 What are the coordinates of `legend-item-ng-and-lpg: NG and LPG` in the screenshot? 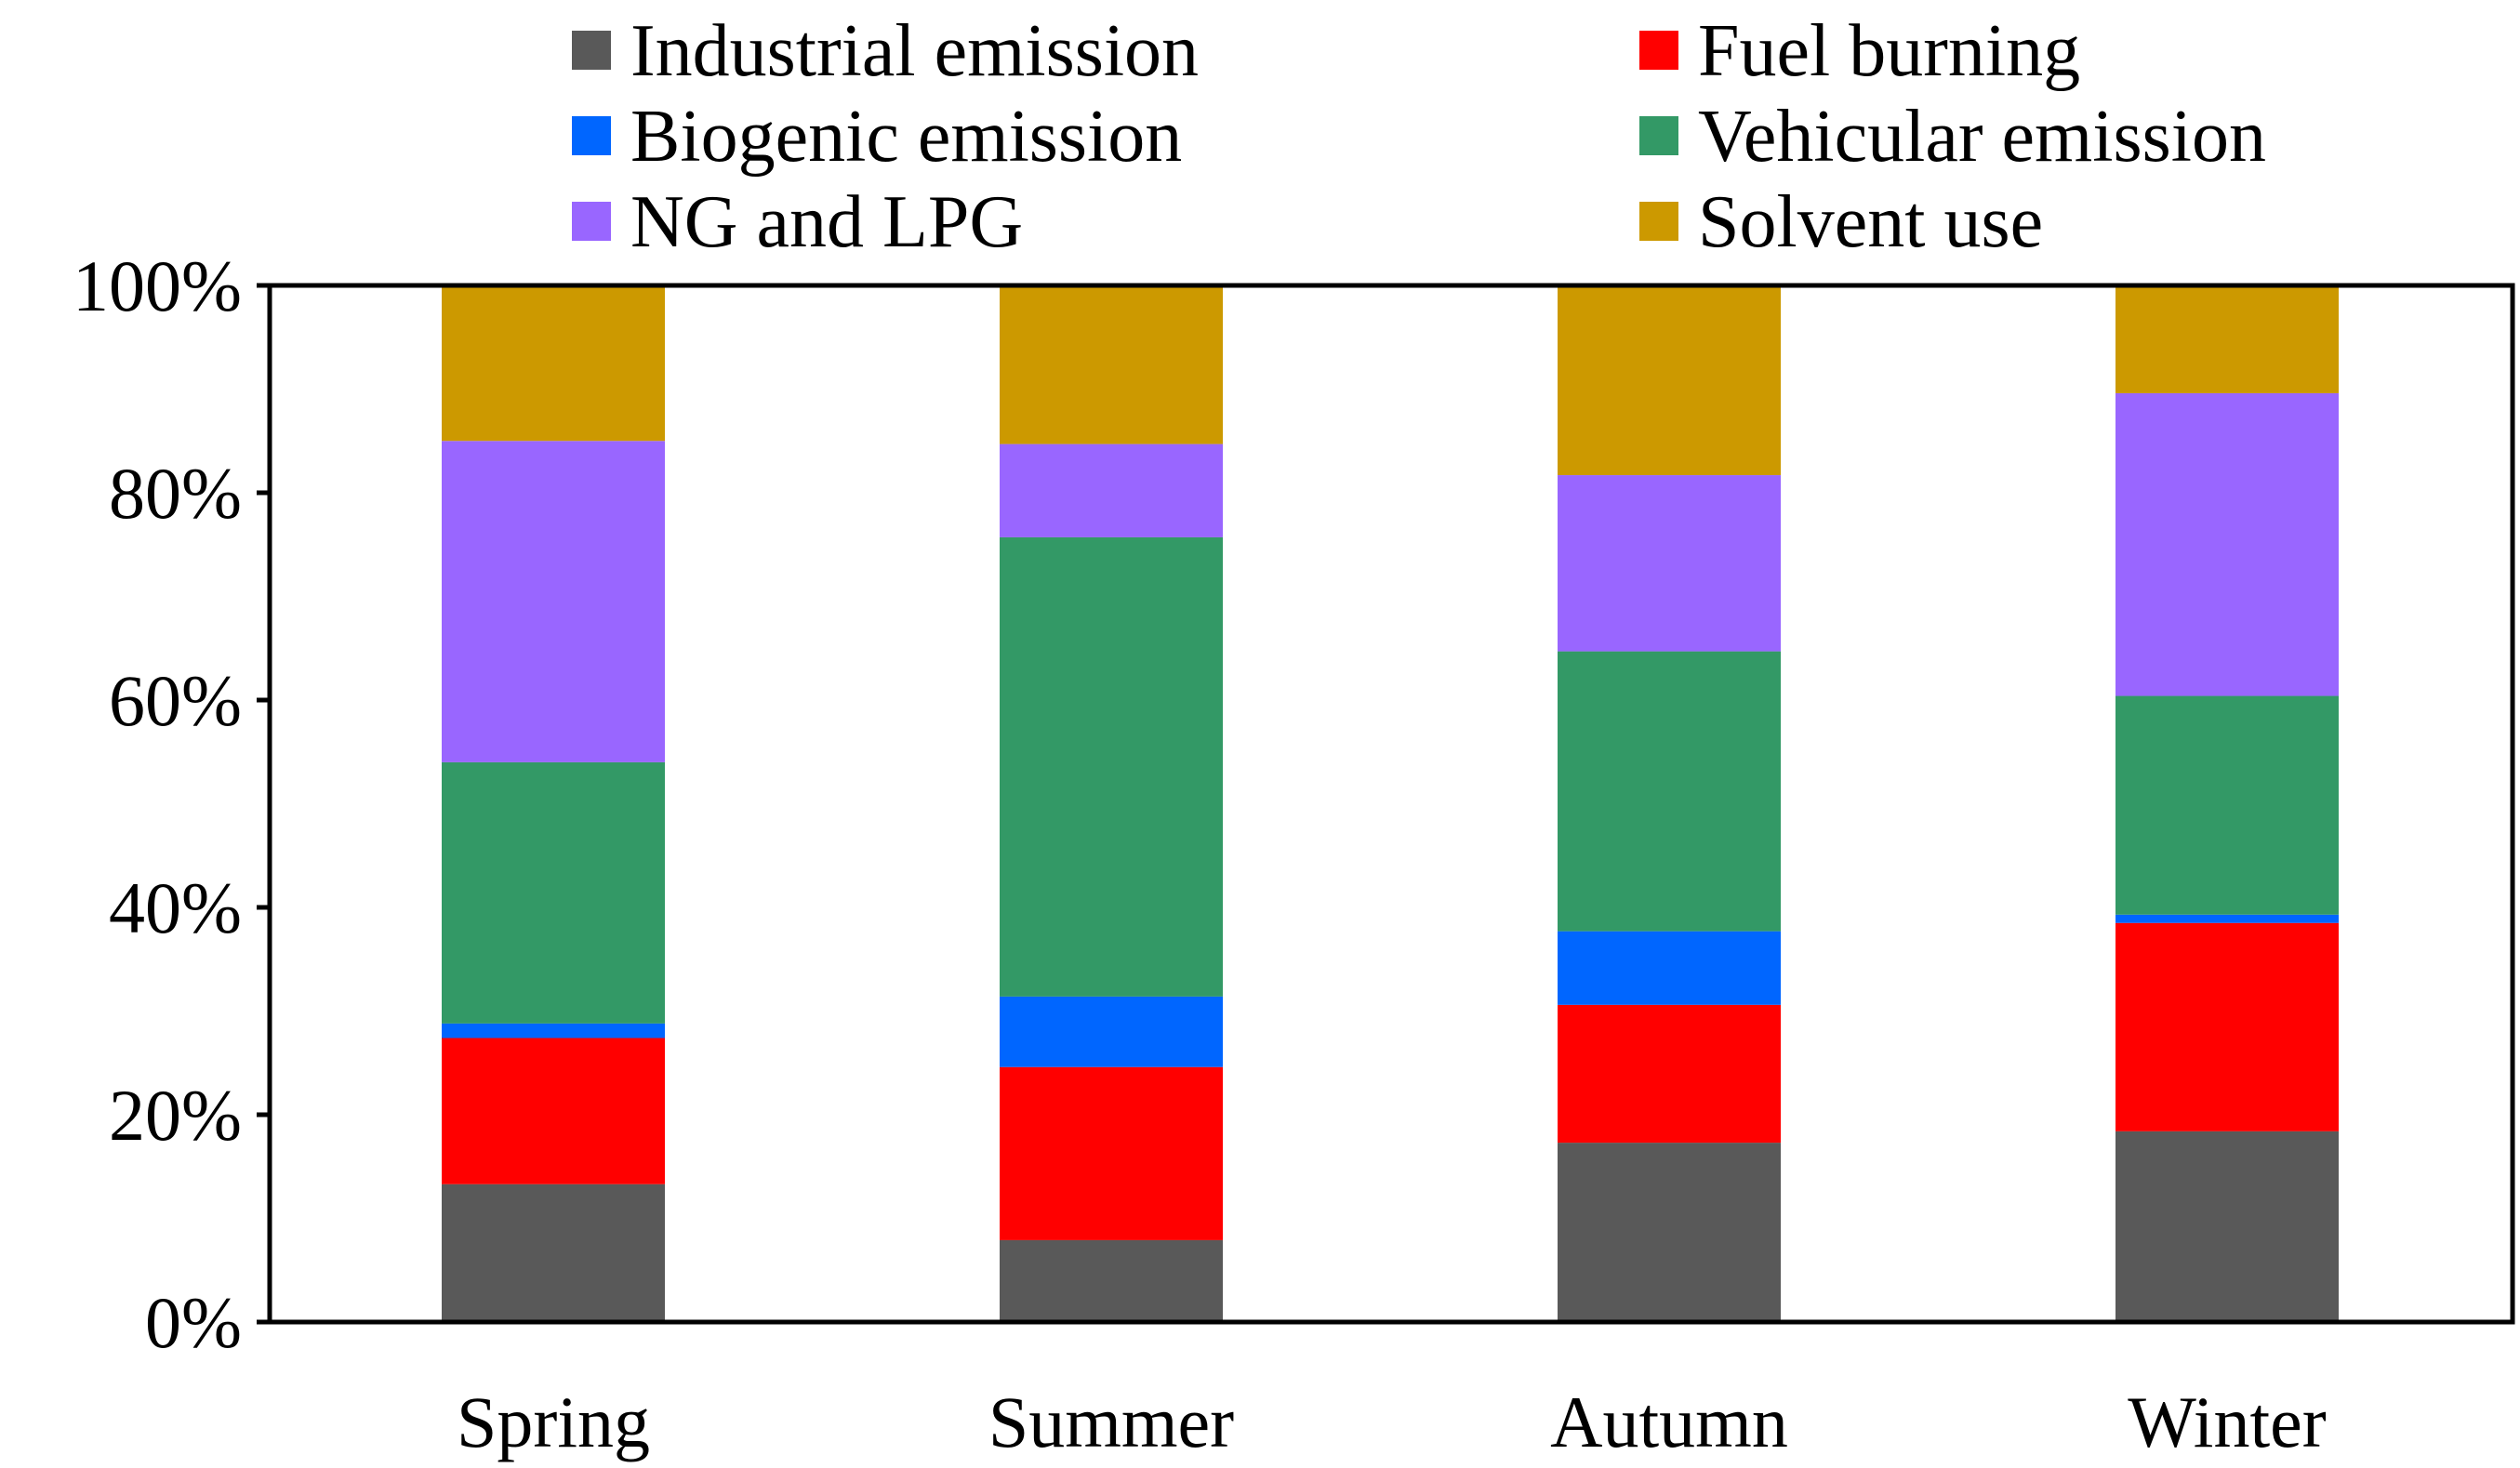 It's located at (797, 222).